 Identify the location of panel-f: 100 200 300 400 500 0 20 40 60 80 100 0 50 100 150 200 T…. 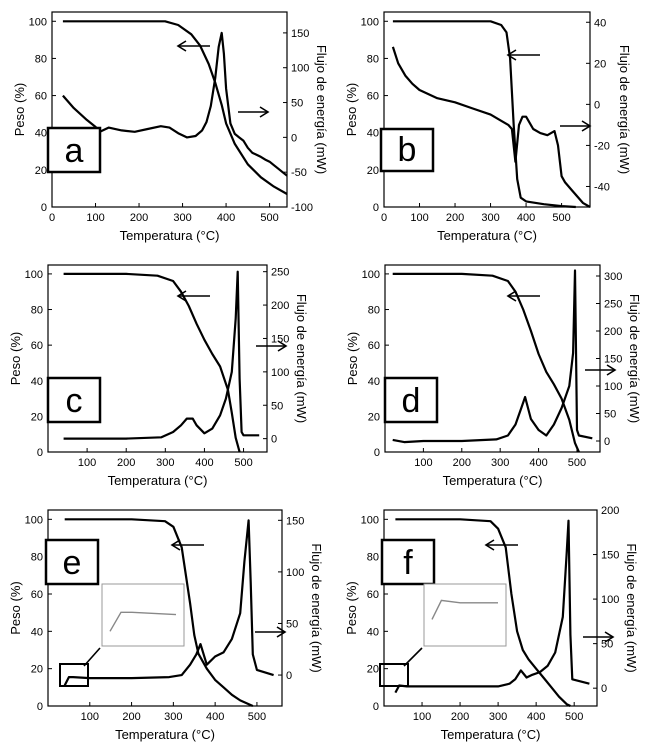
(491, 623).